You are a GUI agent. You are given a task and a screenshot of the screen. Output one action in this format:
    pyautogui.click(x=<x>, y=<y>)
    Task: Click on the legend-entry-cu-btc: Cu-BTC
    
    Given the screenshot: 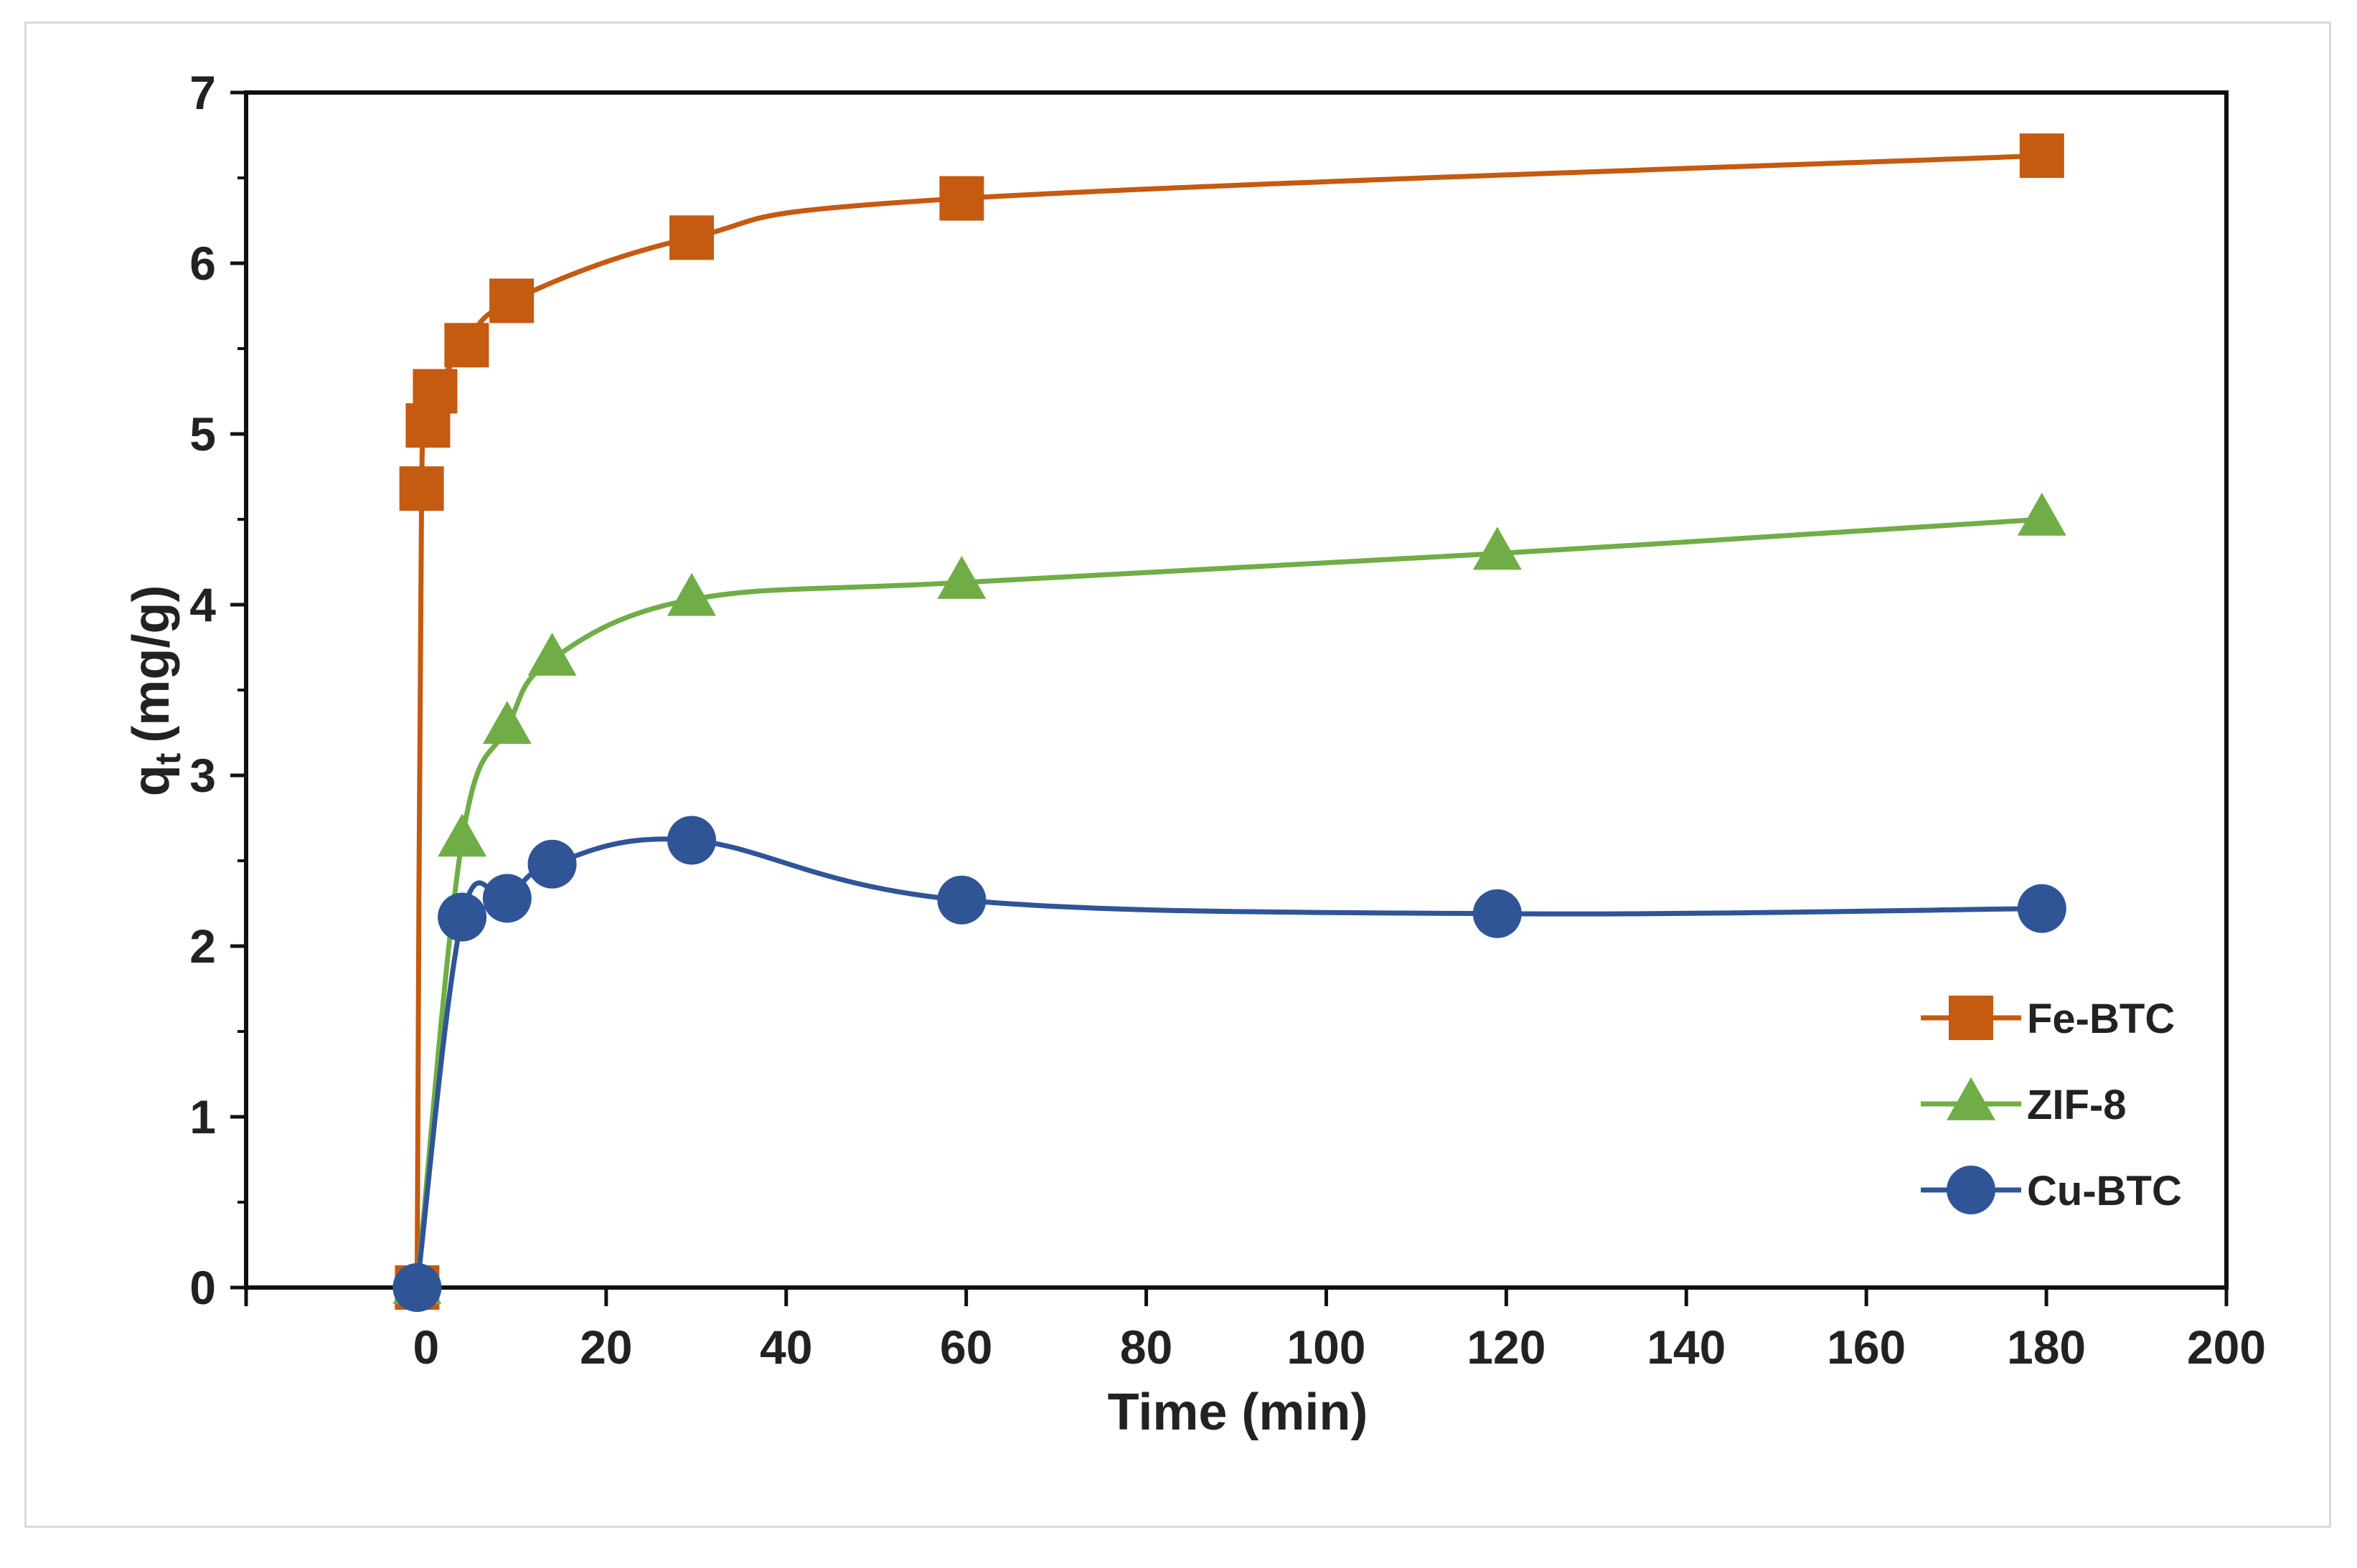 What is the action you would take?
    pyautogui.click(x=2051, y=1190)
    